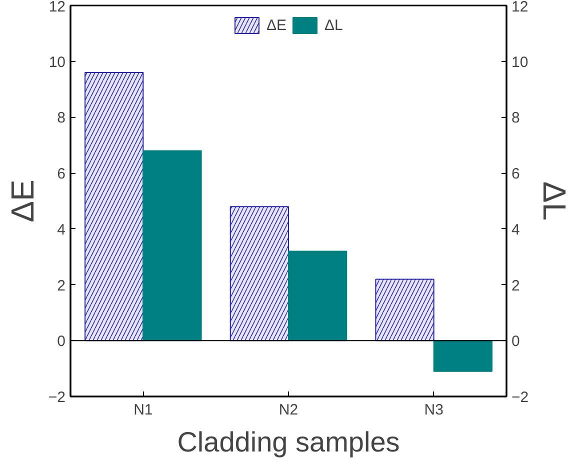 This screenshot has height=460, width=576. Describe the element at coordinates (334, 25) in the screenshot. I see `legend-label: ΔL` at that location.